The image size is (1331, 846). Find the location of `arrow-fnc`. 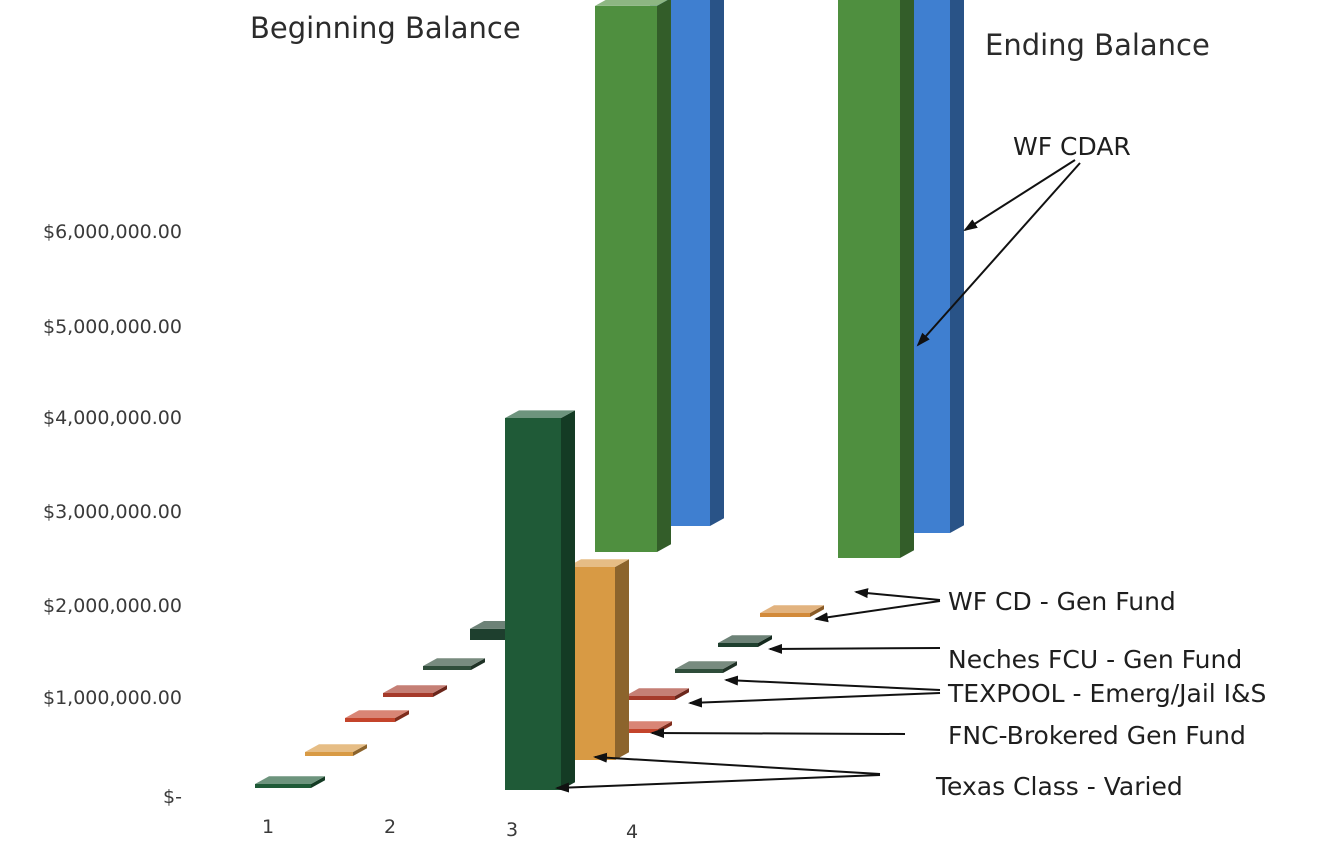

arrow-fnc is located at coordinates (778, 733).